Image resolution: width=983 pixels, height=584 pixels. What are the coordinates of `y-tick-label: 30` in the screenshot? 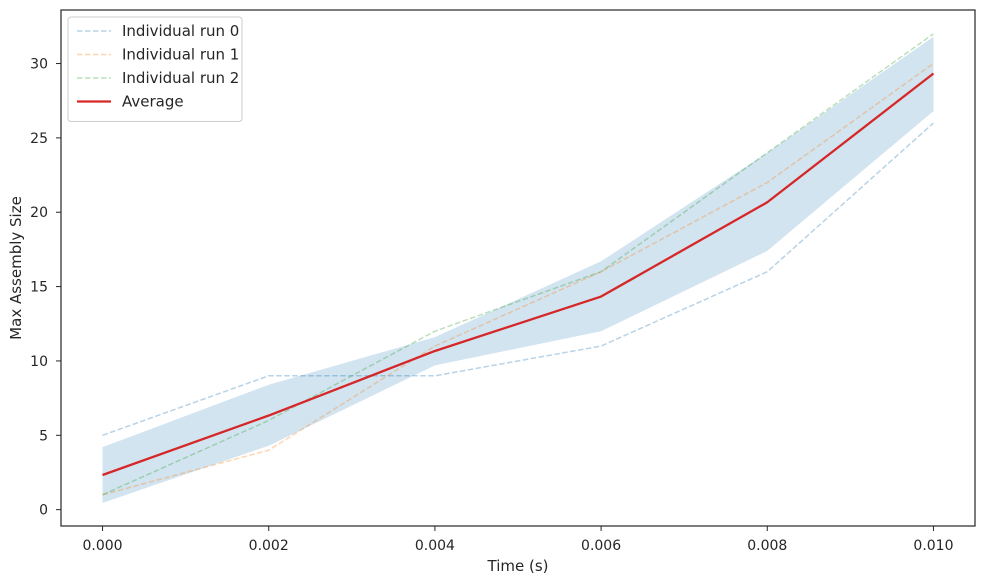 It's located at (39, 65).